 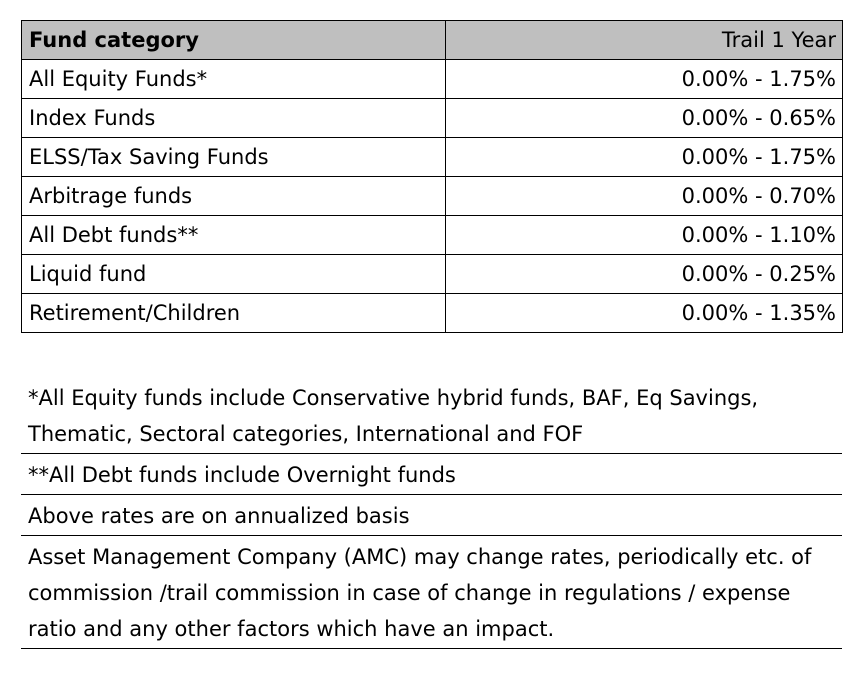 I want to click on table-row: All Debt funds** 0.00% - 1.10%, so click(x=432, y=235).